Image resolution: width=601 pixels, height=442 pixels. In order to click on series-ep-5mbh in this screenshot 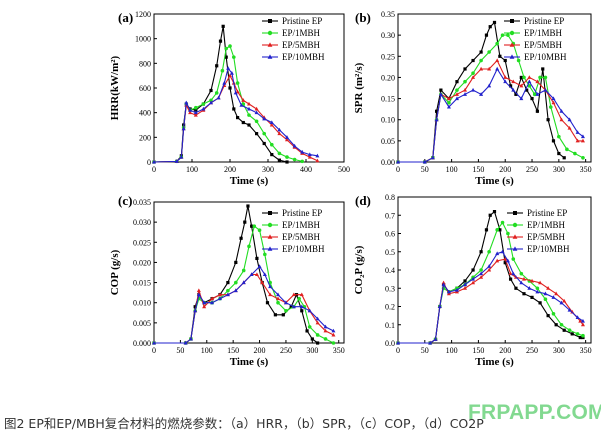, I will do `click(490, 300)`.